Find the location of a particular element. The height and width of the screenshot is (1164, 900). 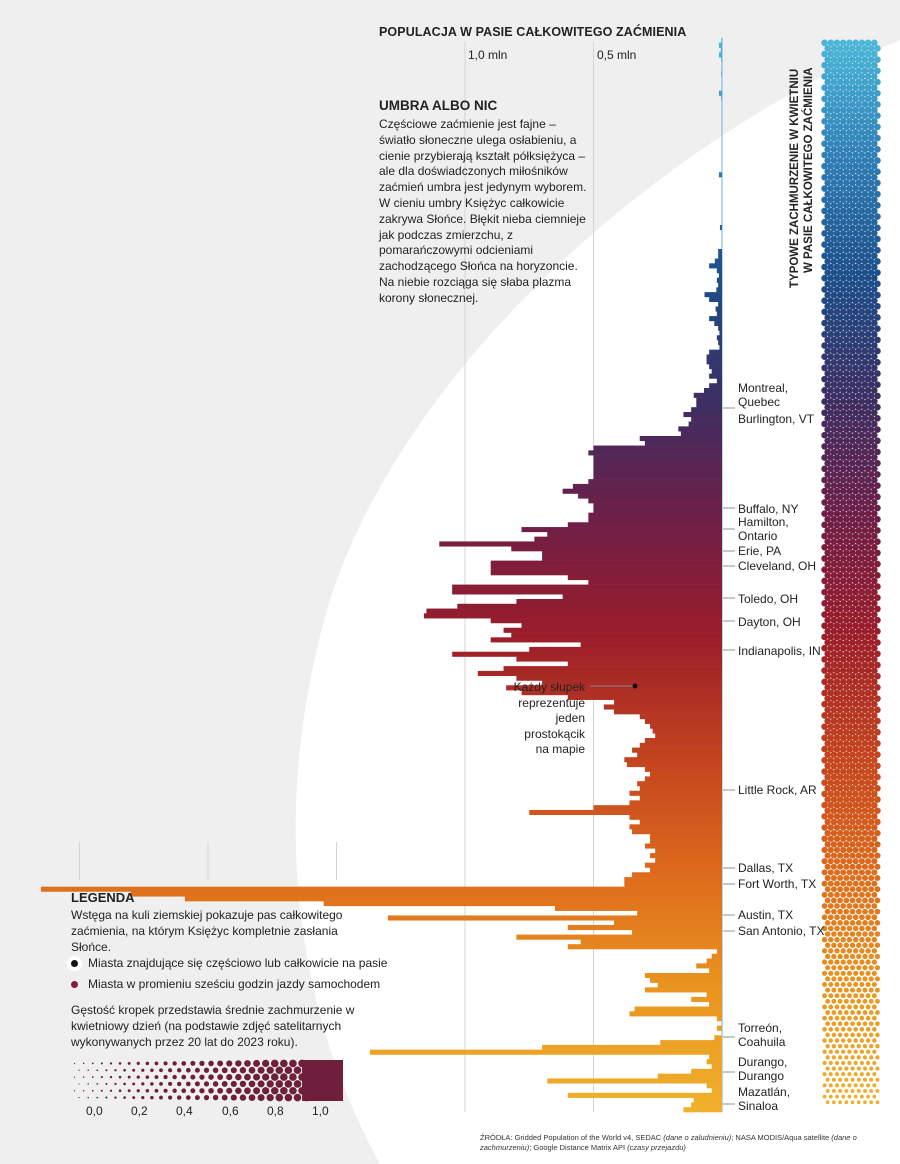

scale-label-0-4: 0,4 is located at coordinates (184, 1111).